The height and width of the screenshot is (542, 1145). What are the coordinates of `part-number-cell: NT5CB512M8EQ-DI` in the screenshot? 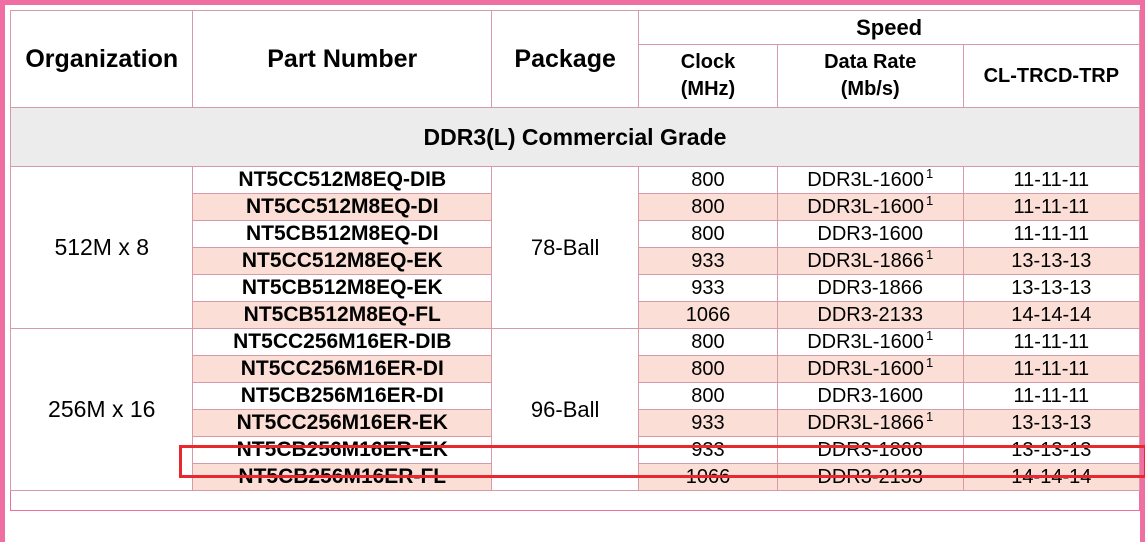 It's located at (342, 234).